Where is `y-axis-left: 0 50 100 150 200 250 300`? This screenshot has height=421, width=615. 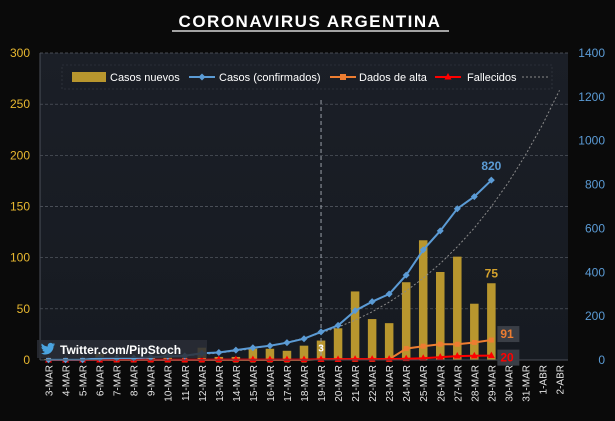 y-axis-left: 0 50 100 150 200 250 300 is located at coordinates (20, 206).